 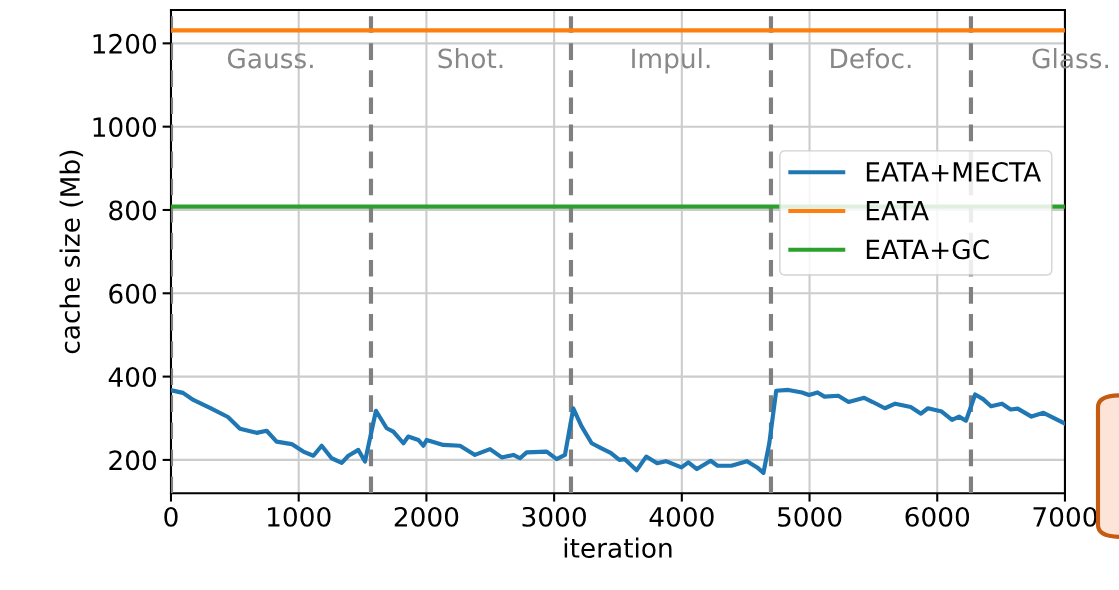 I want to click on y-axis-title: cache size (Mb), so click(x=71, y=252).